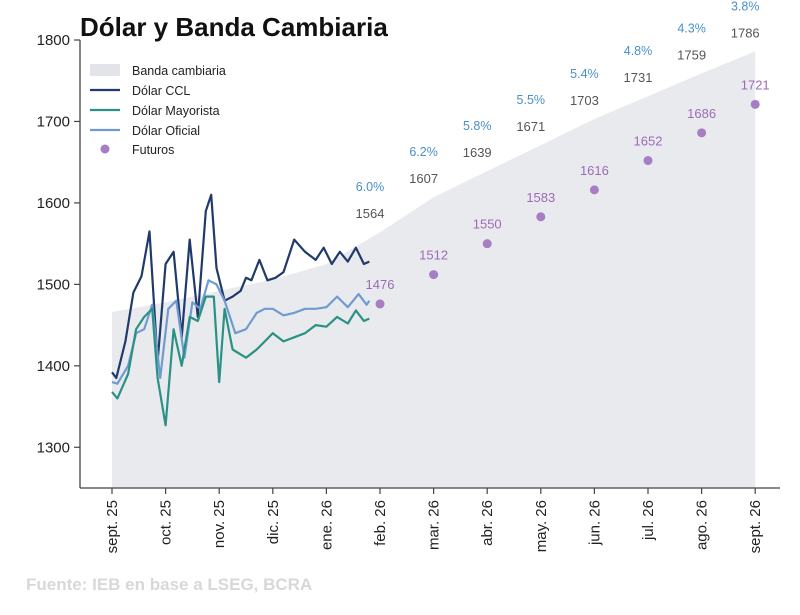  Describe the element at coordinates (594, 170) in the screenshot. I see `futuros-label: 1616` at that location.